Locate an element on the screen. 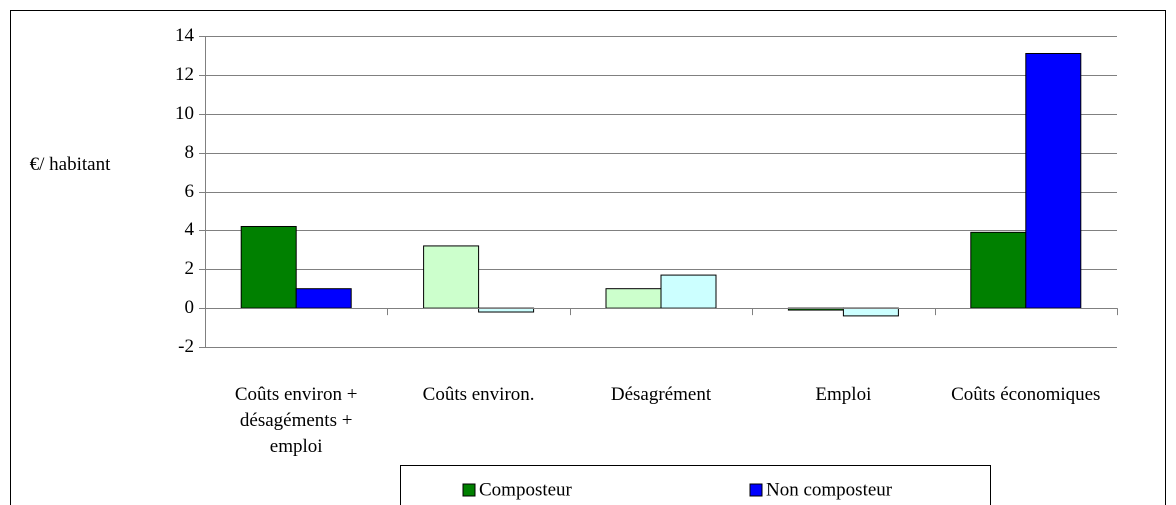  y-tick-label: 12 is located at coordinates (184, 74).